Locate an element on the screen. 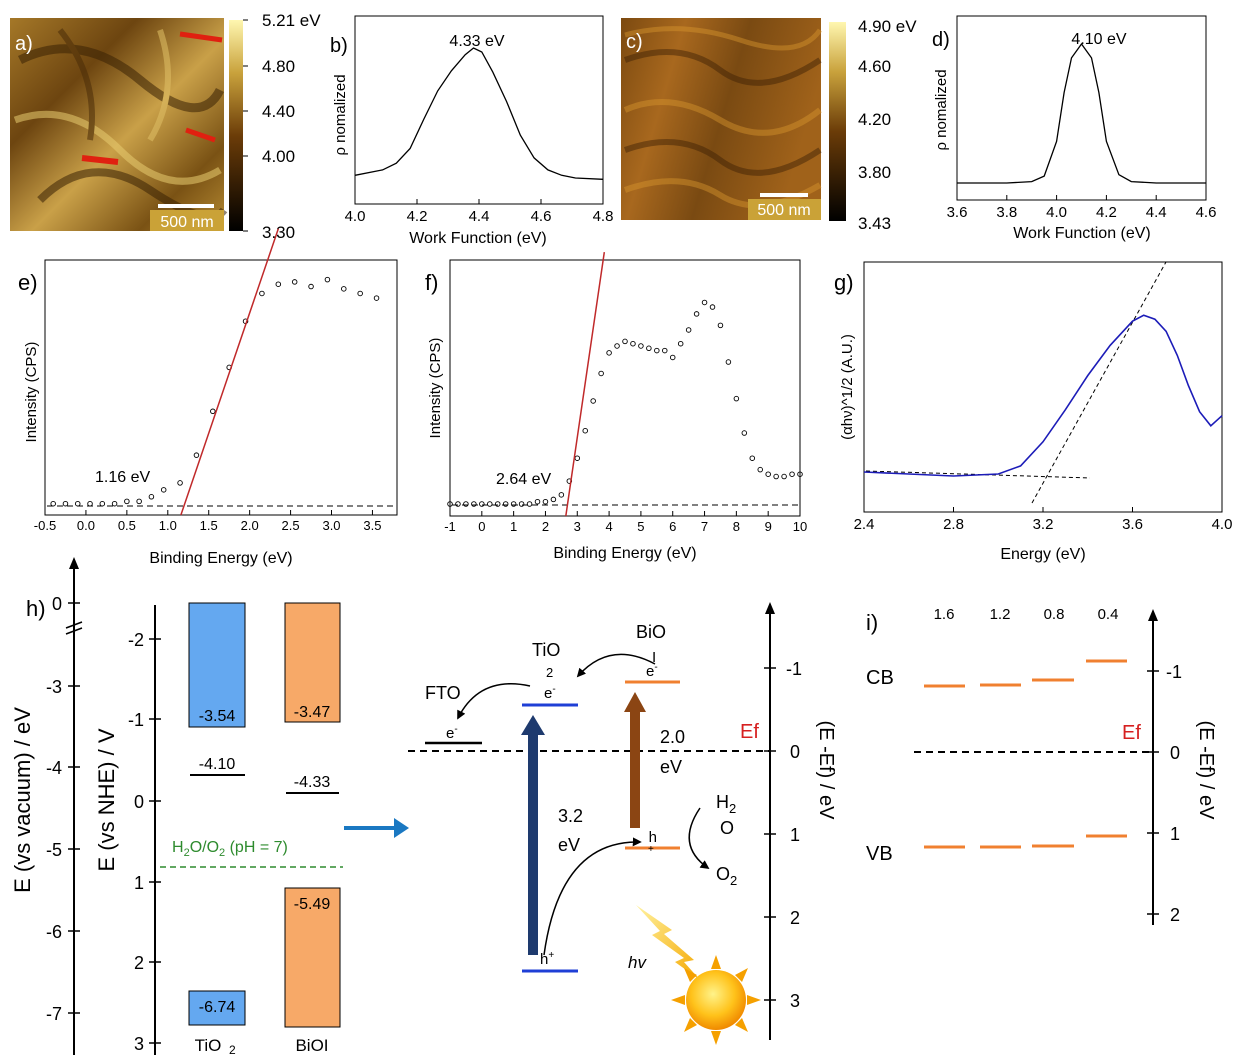 The width and height of the screenshot is (1236, 1055). bioi-vb-bar is located at coordinates (312, 957).